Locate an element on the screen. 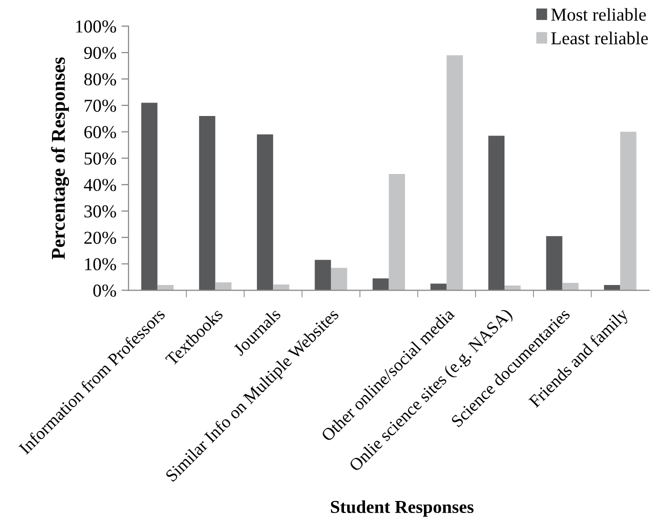 This screenshot has height=523, width=659. x-axis-title: Student Responses is located at coordinates (402, 508).